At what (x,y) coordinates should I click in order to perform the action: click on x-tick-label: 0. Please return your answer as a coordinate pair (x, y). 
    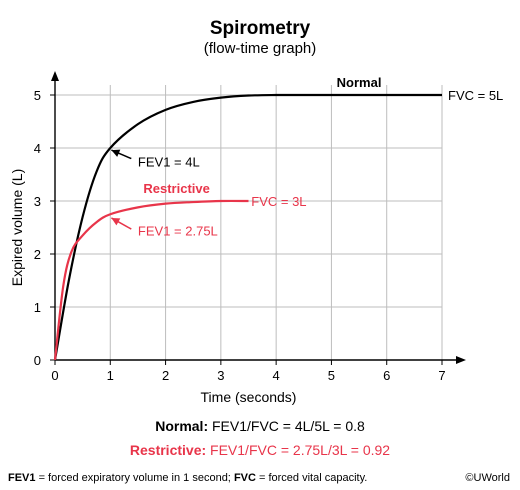
    Looking at the image, I should click on (54, 375).